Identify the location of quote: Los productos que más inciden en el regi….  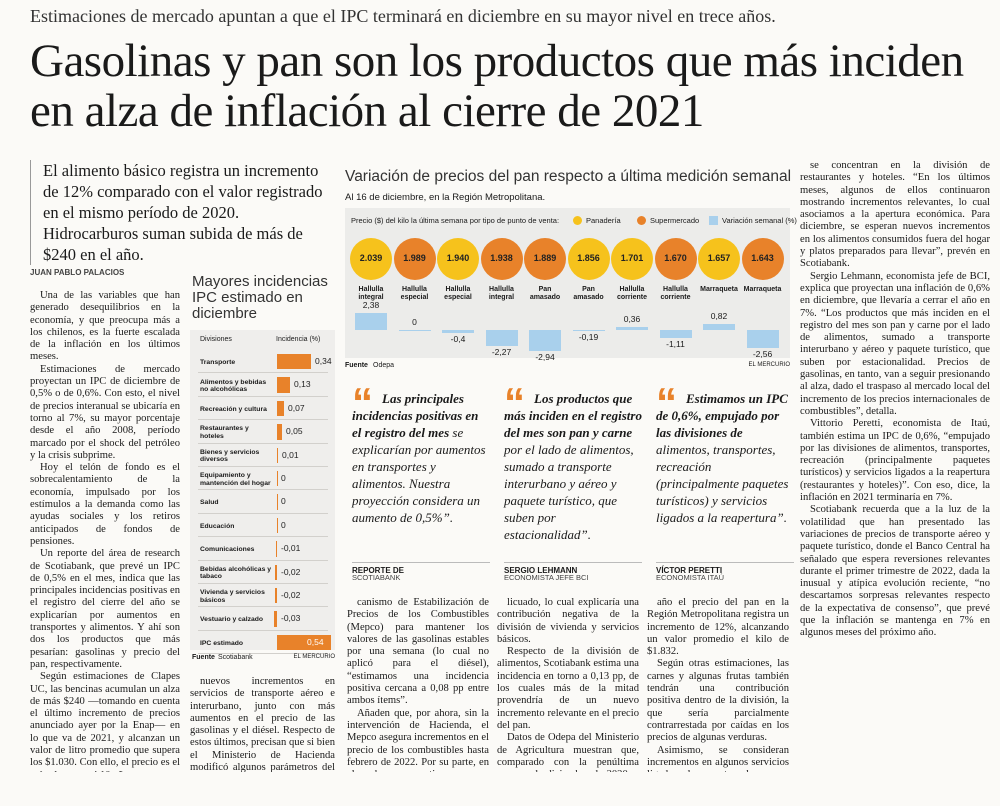
(573, 466).